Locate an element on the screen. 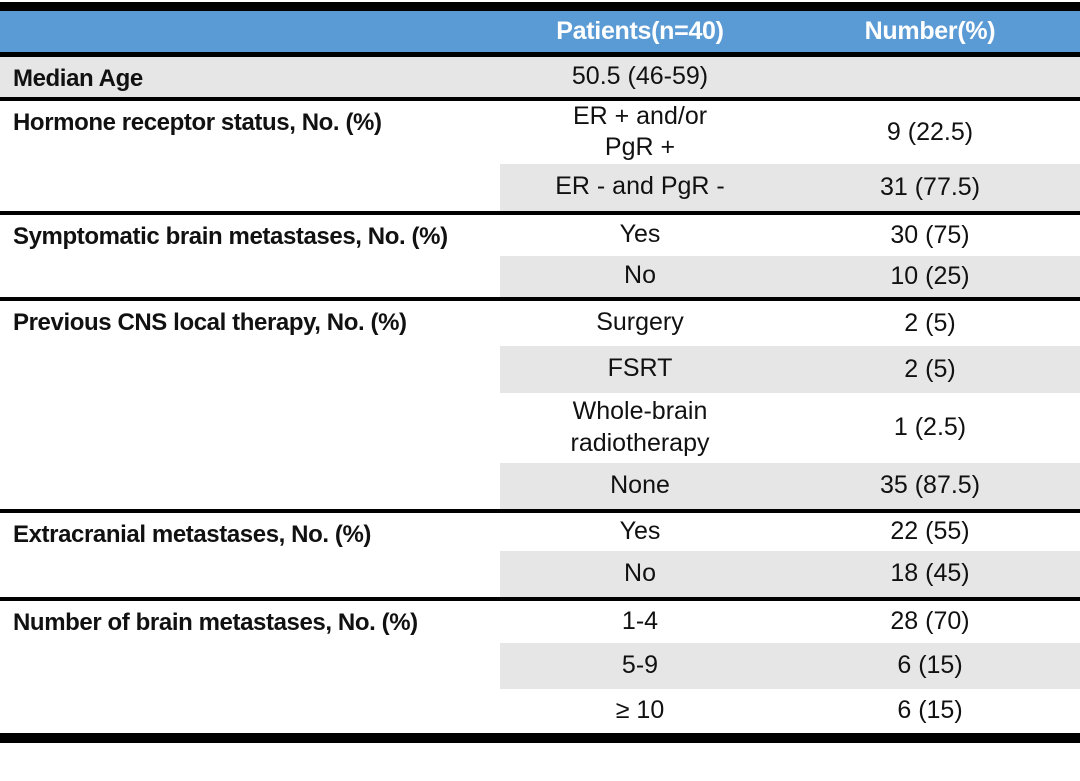 This screenshot has width=1080, height=781. cell-symptomatic-no-number: 10 (25) is located at coordinates (930, 278).